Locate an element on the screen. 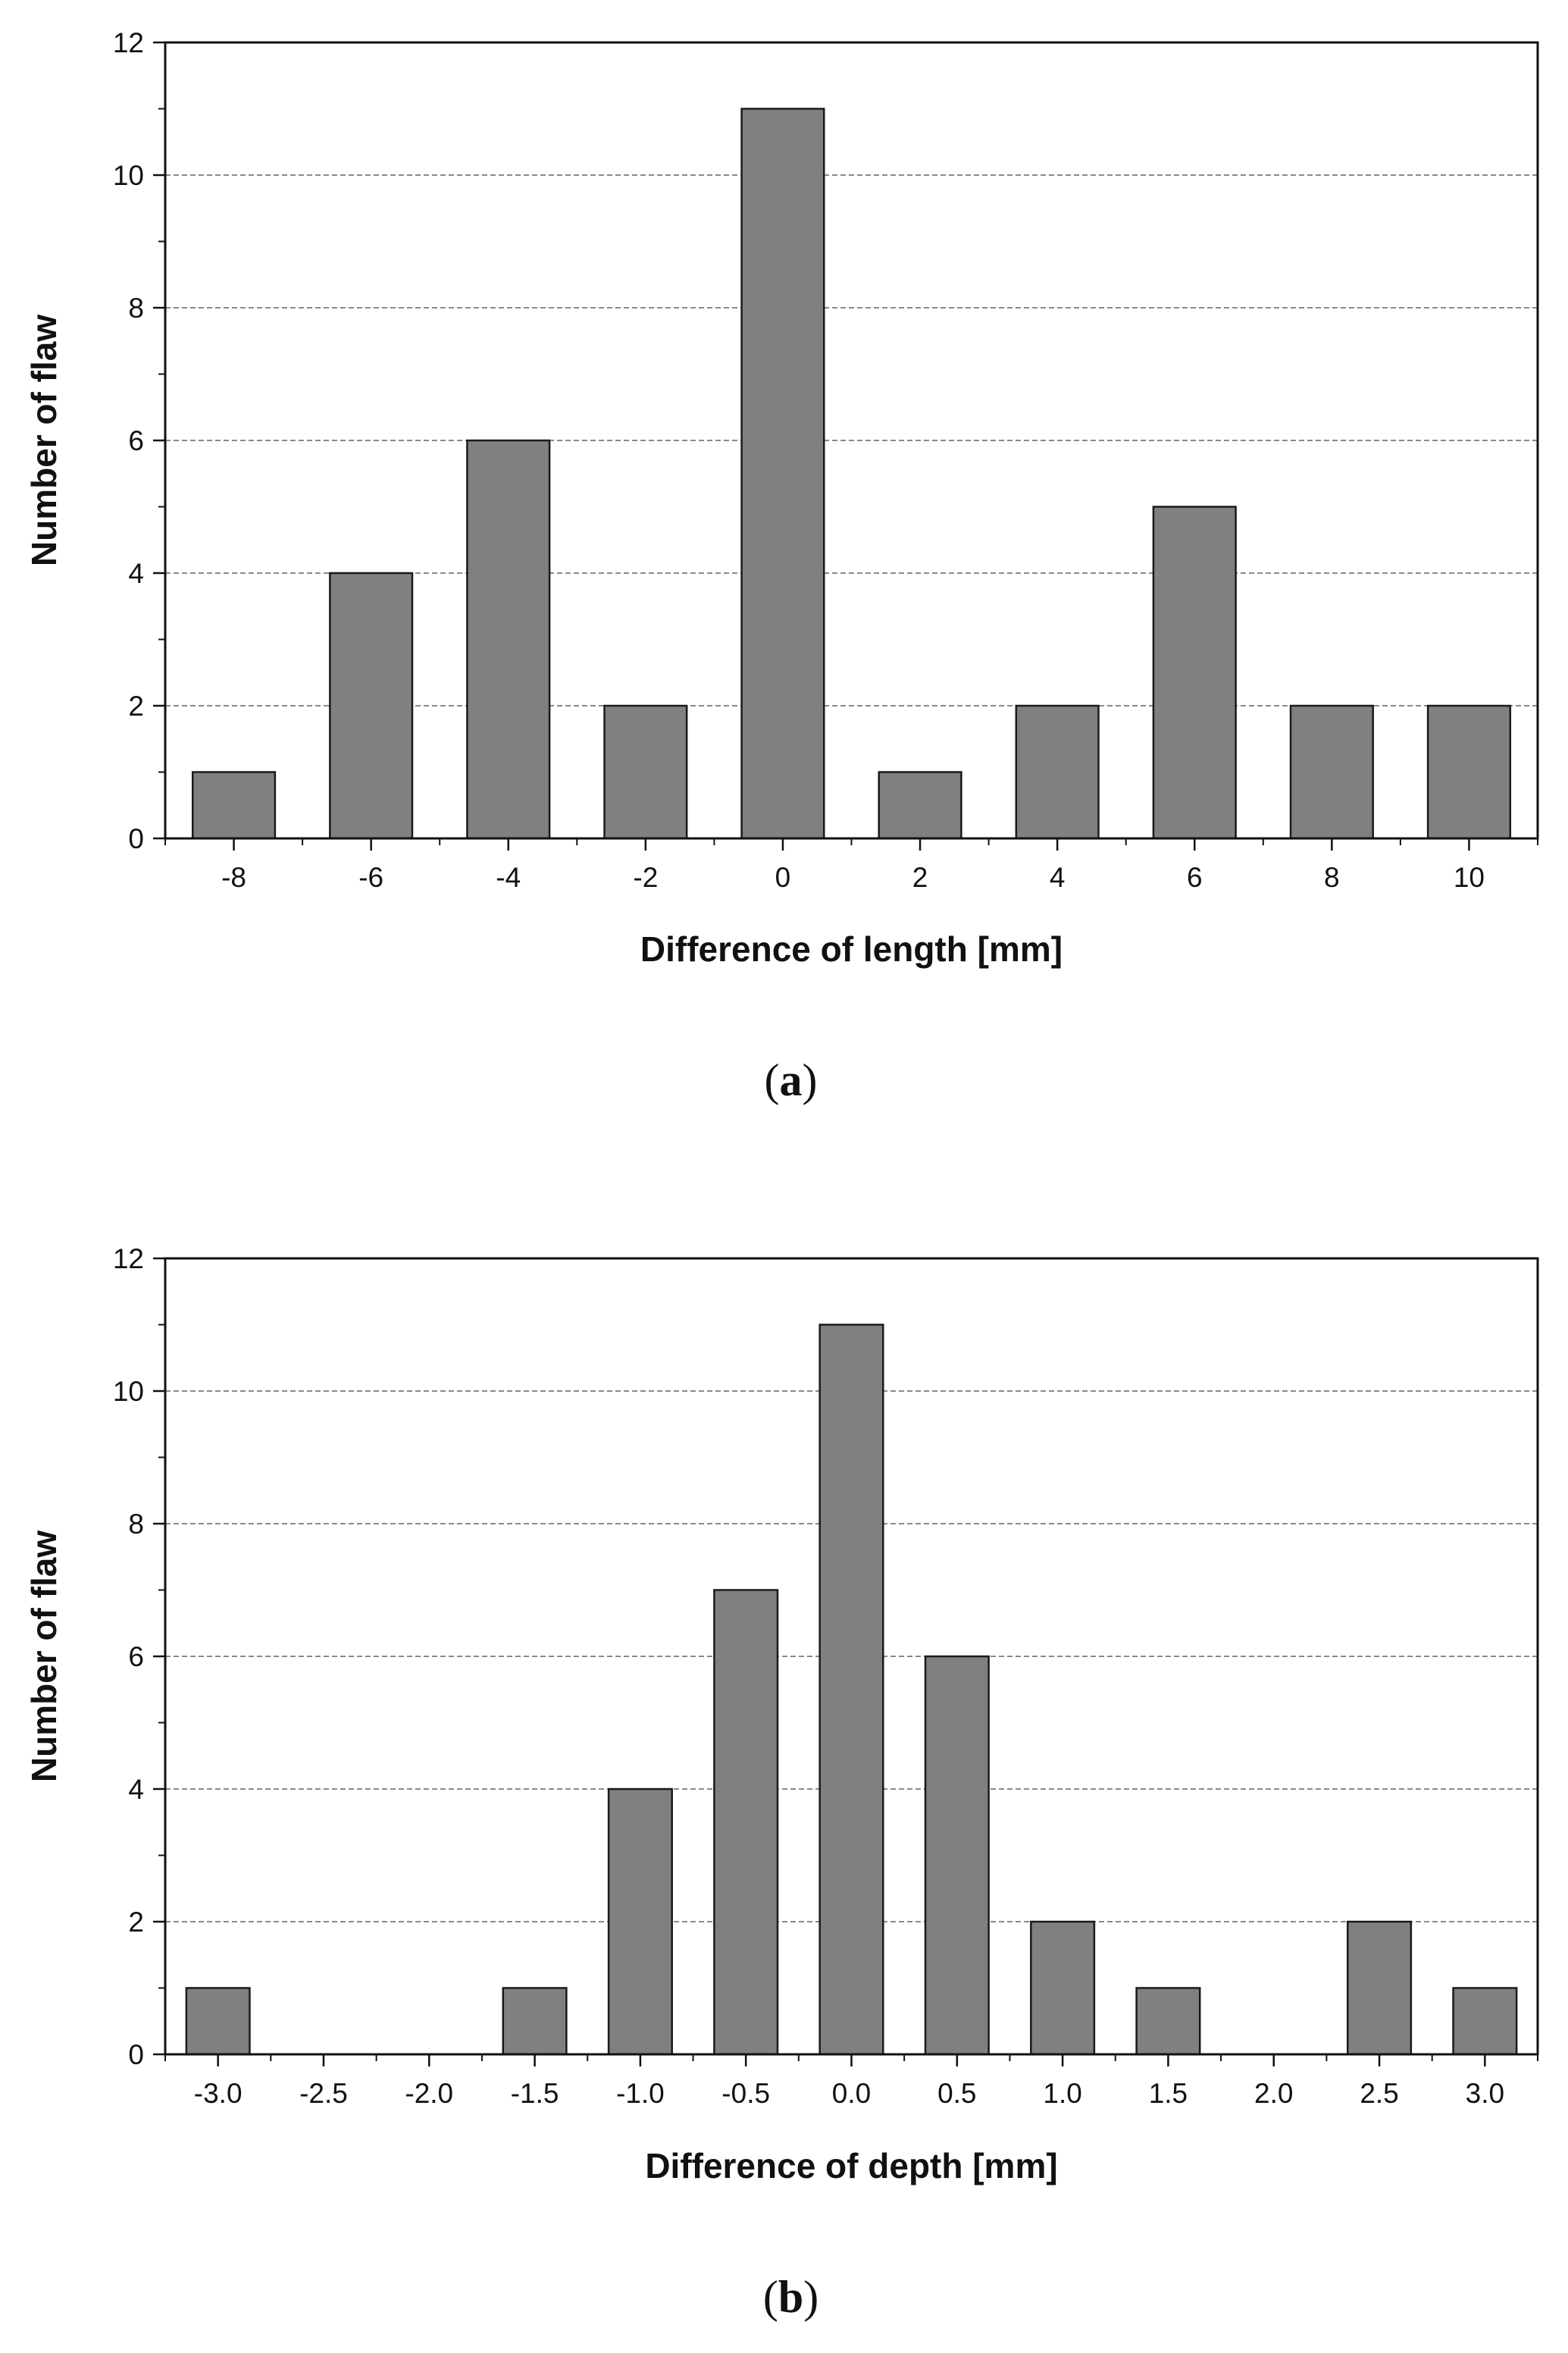  panel-label: a is located at coordinates (791, 1080).